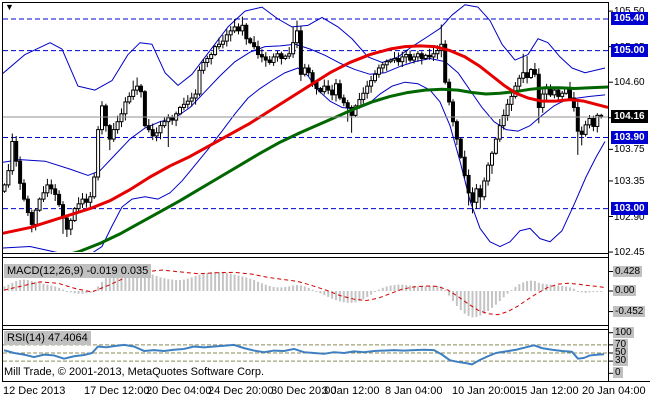  What do you see at coordinates (305, 293) in the screenshot?
I see `macd-panel` at bounding box center [305, 293].